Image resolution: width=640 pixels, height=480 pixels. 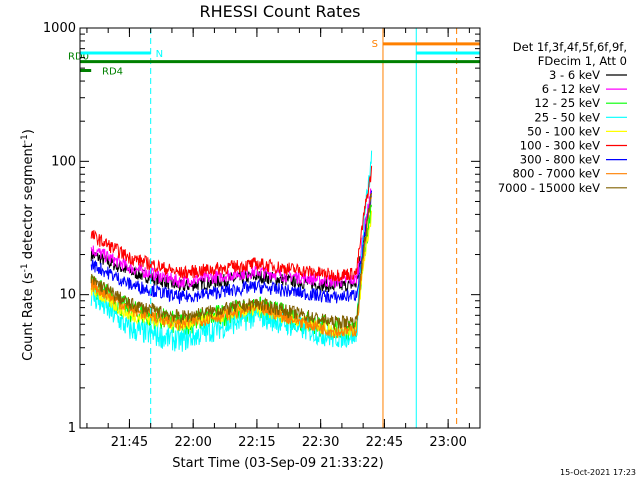 What do you see at coordinates (582, 61) in the screenshot?
I see `legend-header-2: FDecim 1, Att 0` at bounding box center [582, 61].